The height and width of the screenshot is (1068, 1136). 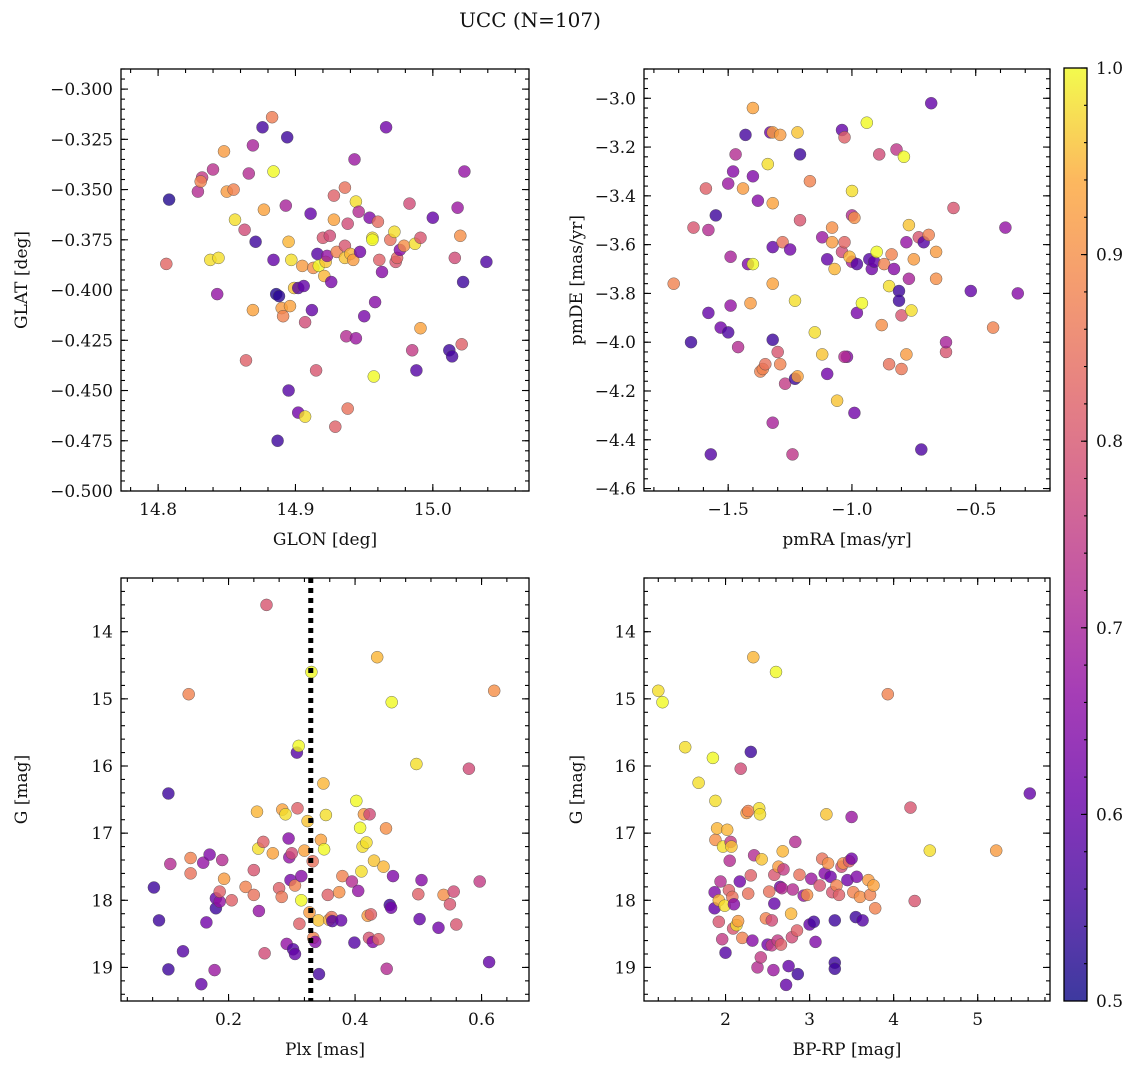 What do you see at coordinates (1093, 535) in the screenshot?
I see `colorbar: 0.5 0.6 0.7 0.8 0.9 1.0` at bounding box center [1093, 535].